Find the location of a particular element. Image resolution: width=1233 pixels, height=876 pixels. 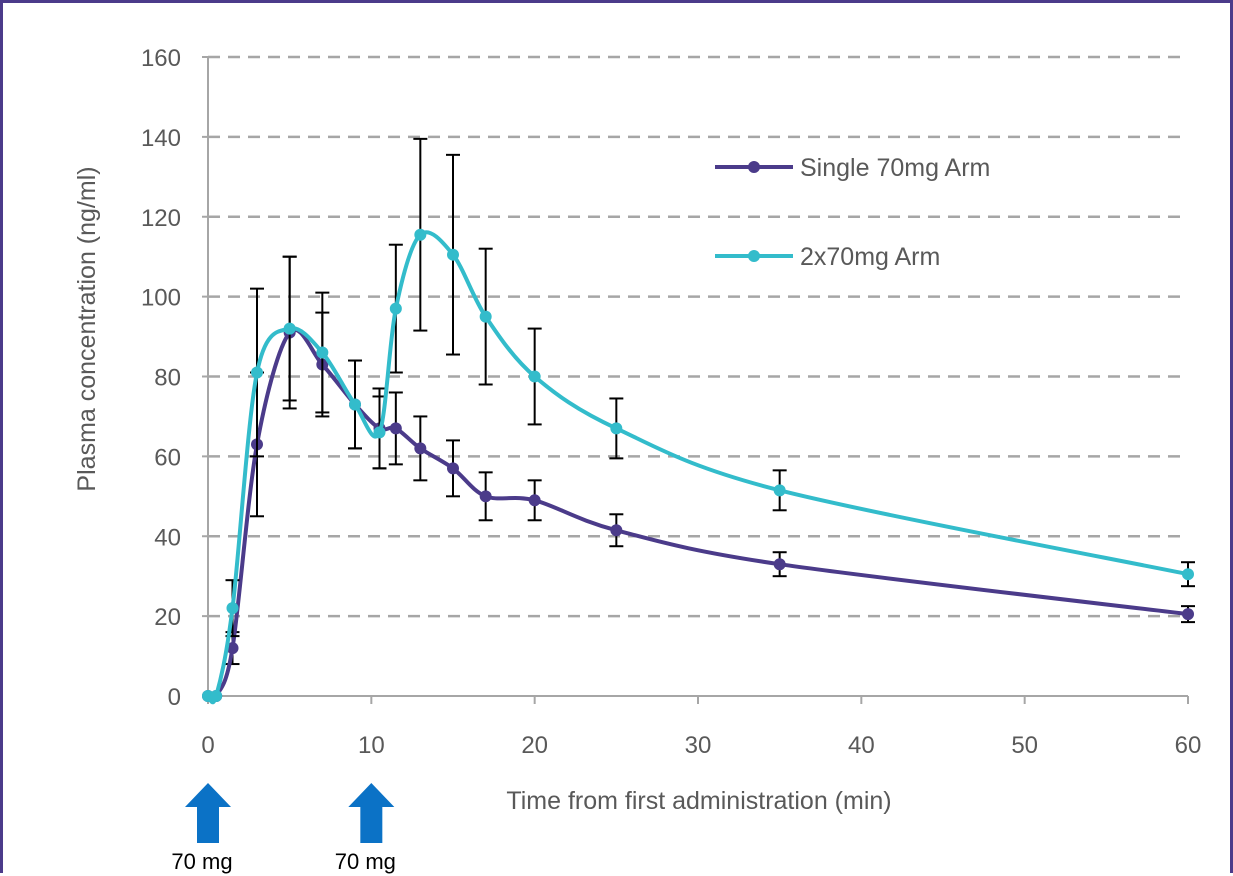

y-tick-label-20: 20 is located at coordinates (167, 617).